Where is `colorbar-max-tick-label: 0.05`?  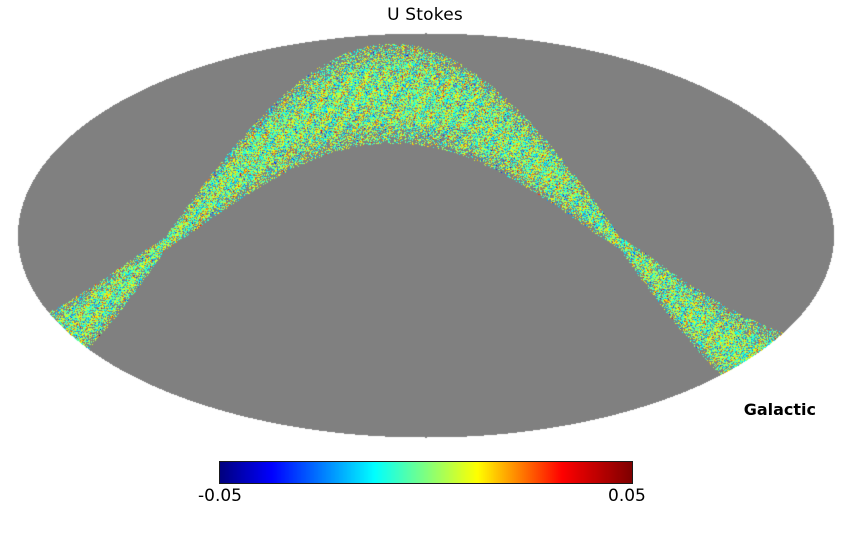
colorbar-max-tick-label: 0.05 is located at coordinates (627, 496).